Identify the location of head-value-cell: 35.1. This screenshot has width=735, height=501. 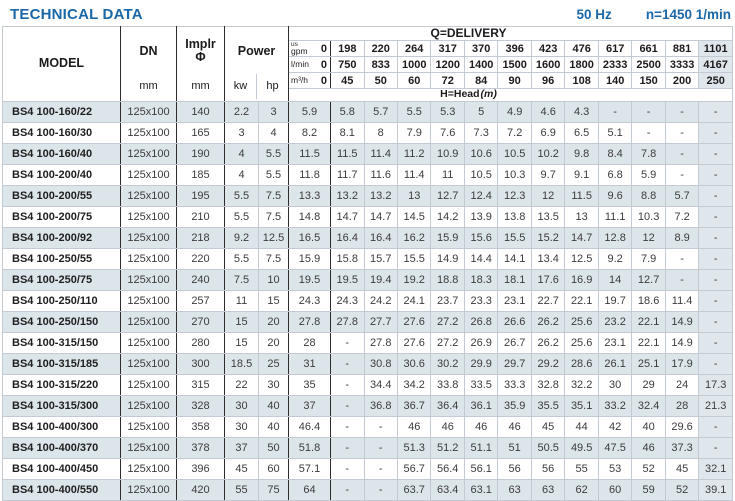
(581, 405).